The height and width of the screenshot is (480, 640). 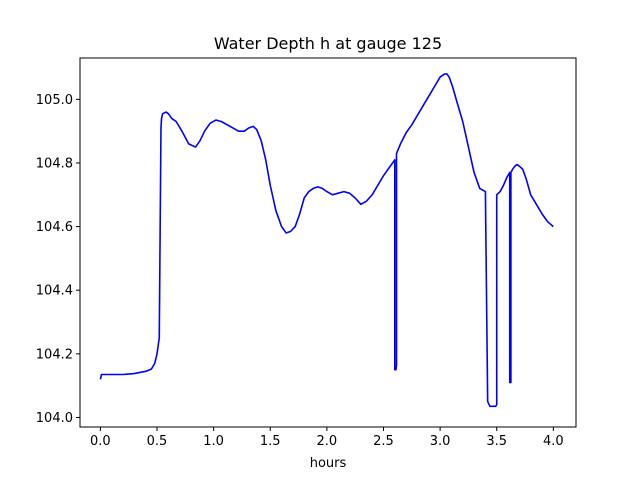 What do you see at coordinates (213, 441) in the screenshot?
I see `x-tick-label: 1.0` at bounding box center [213, 441].